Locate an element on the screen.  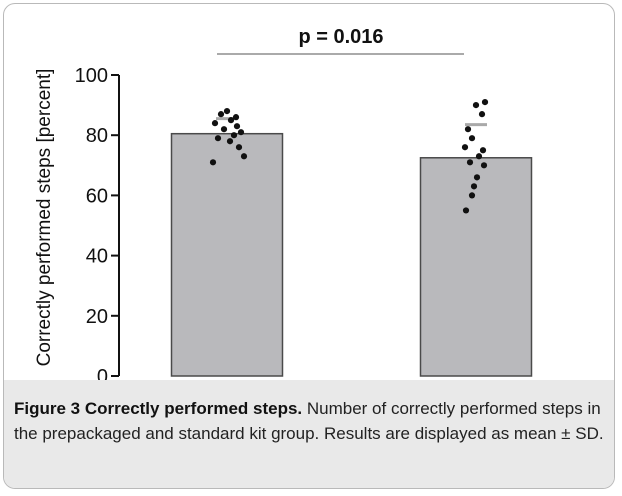
y-tick-label: 60 is located at coordinates (97, 196).